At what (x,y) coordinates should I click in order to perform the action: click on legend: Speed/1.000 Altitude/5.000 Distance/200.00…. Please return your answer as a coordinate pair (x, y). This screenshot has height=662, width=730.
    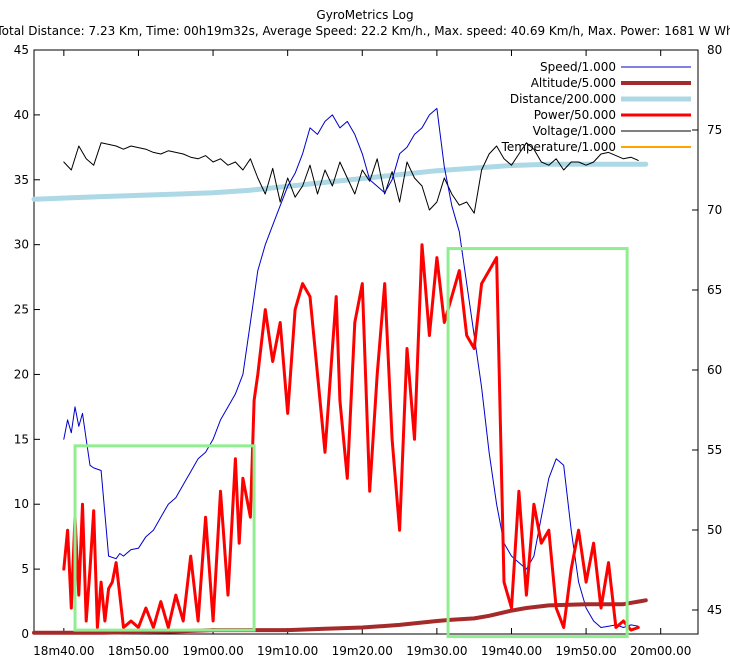
    Looking at the image, I should click on (596, 107).